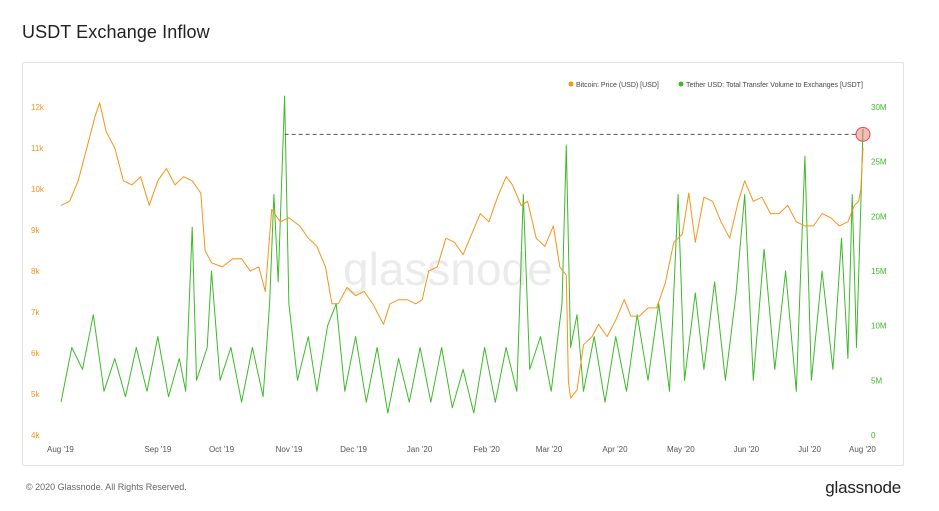 The width and height of the screenshot is (939, 511). Describe the element at coordinates (35, 312) in the screenshot. I see `y-left-tick-label: 7k` at that location.